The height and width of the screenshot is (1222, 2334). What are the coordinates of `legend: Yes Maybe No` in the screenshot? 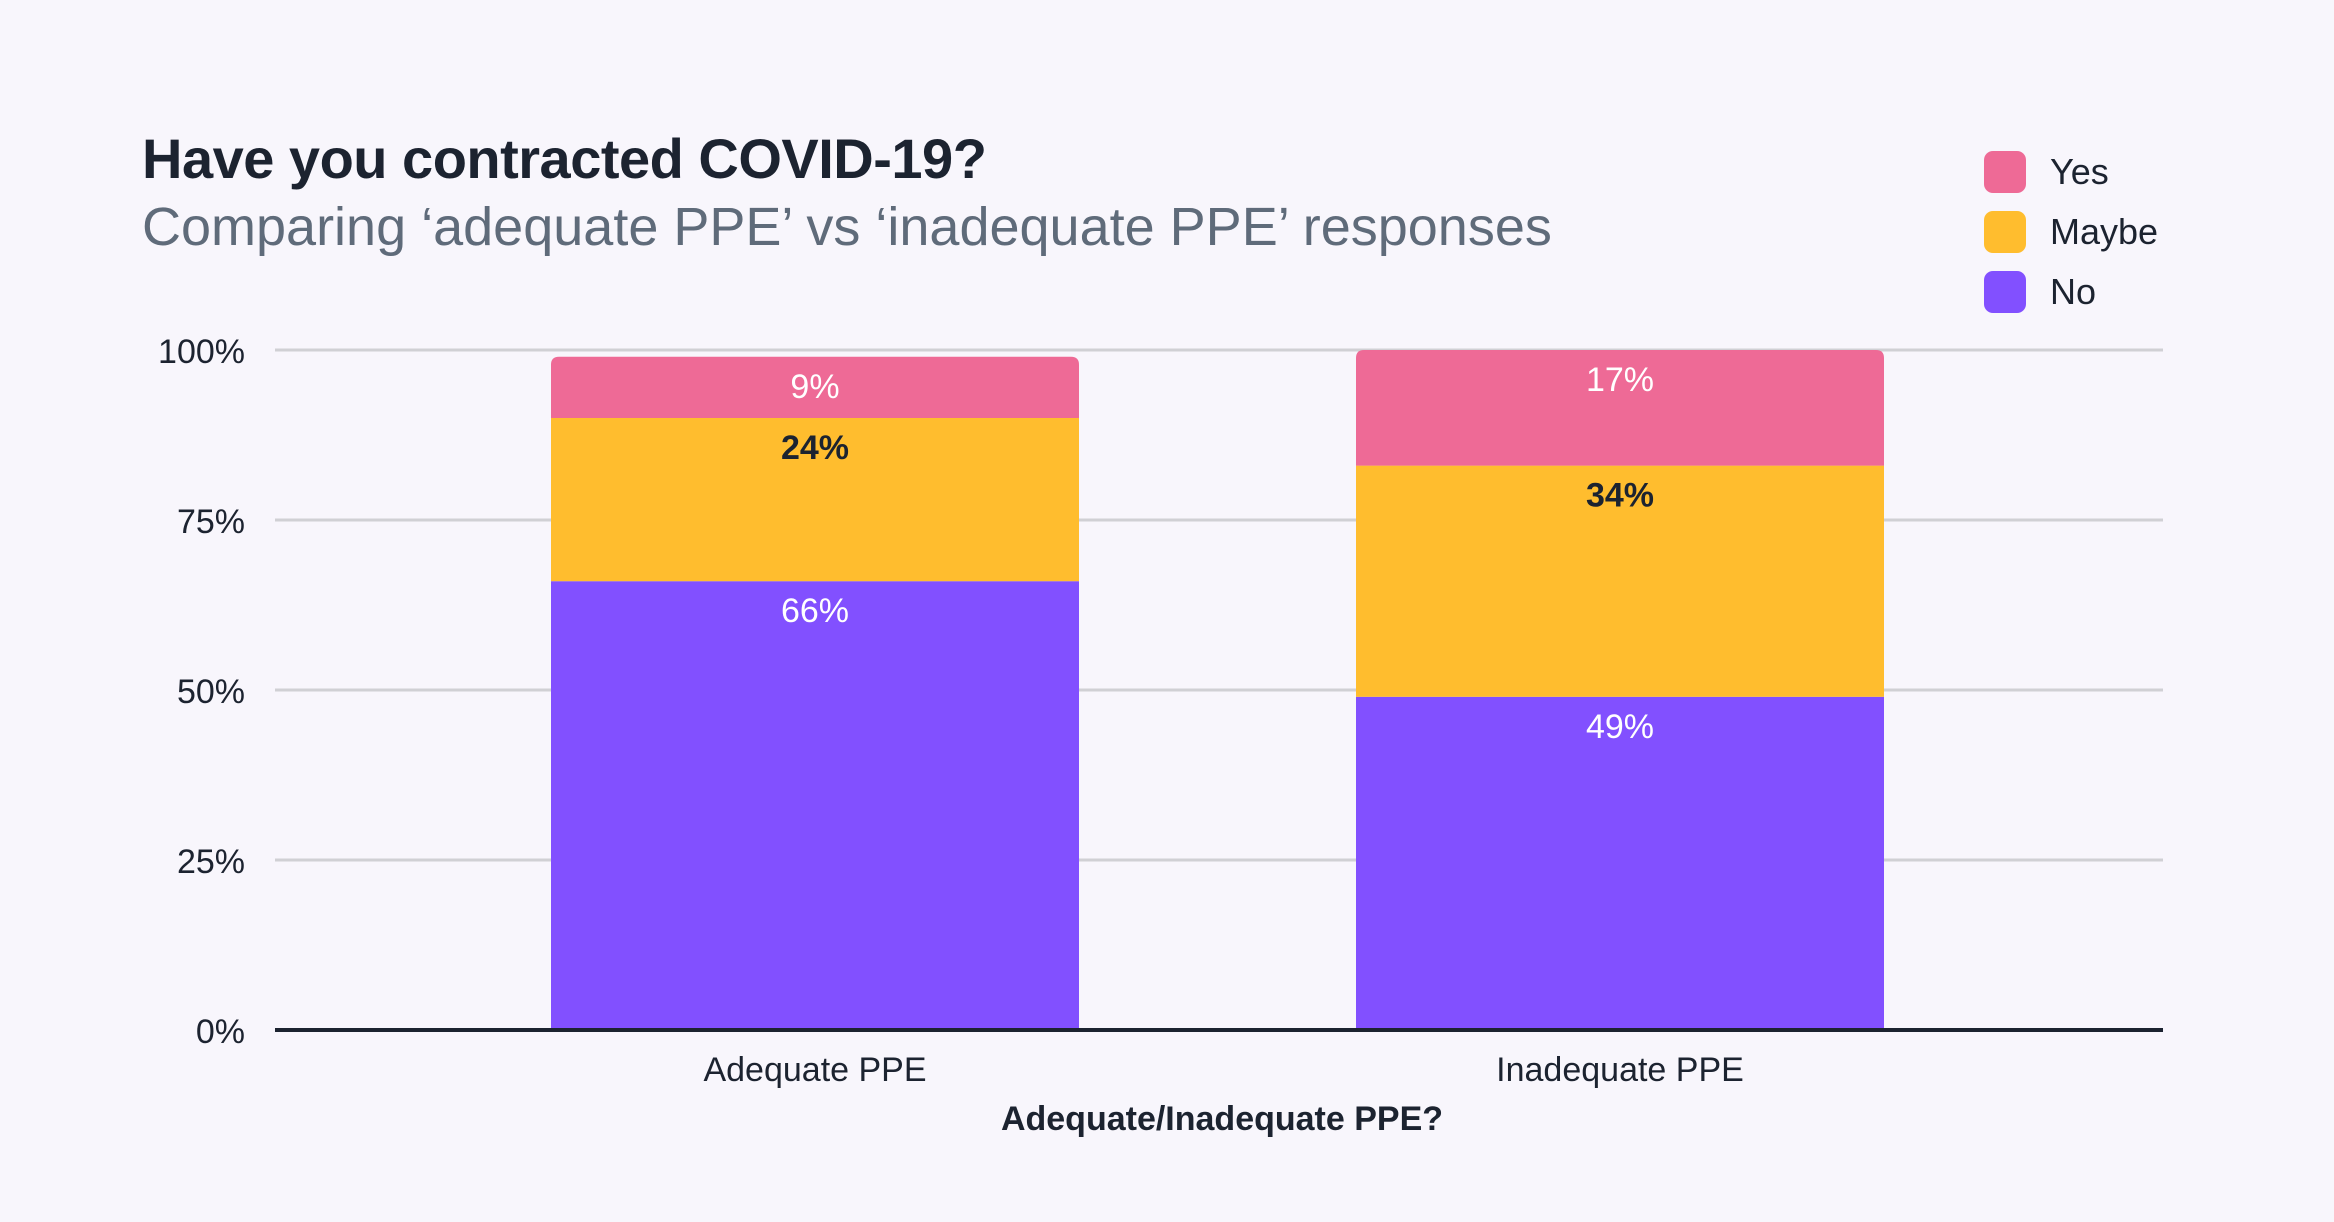 It's located at (2071, 232).